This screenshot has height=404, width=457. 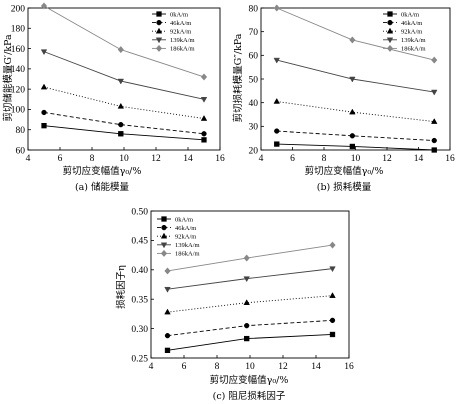 What do you see at coordinates (254, 80) in the screenshot?
I see `chart-b-ytick-label: 50` at bounding box center [254, 80].